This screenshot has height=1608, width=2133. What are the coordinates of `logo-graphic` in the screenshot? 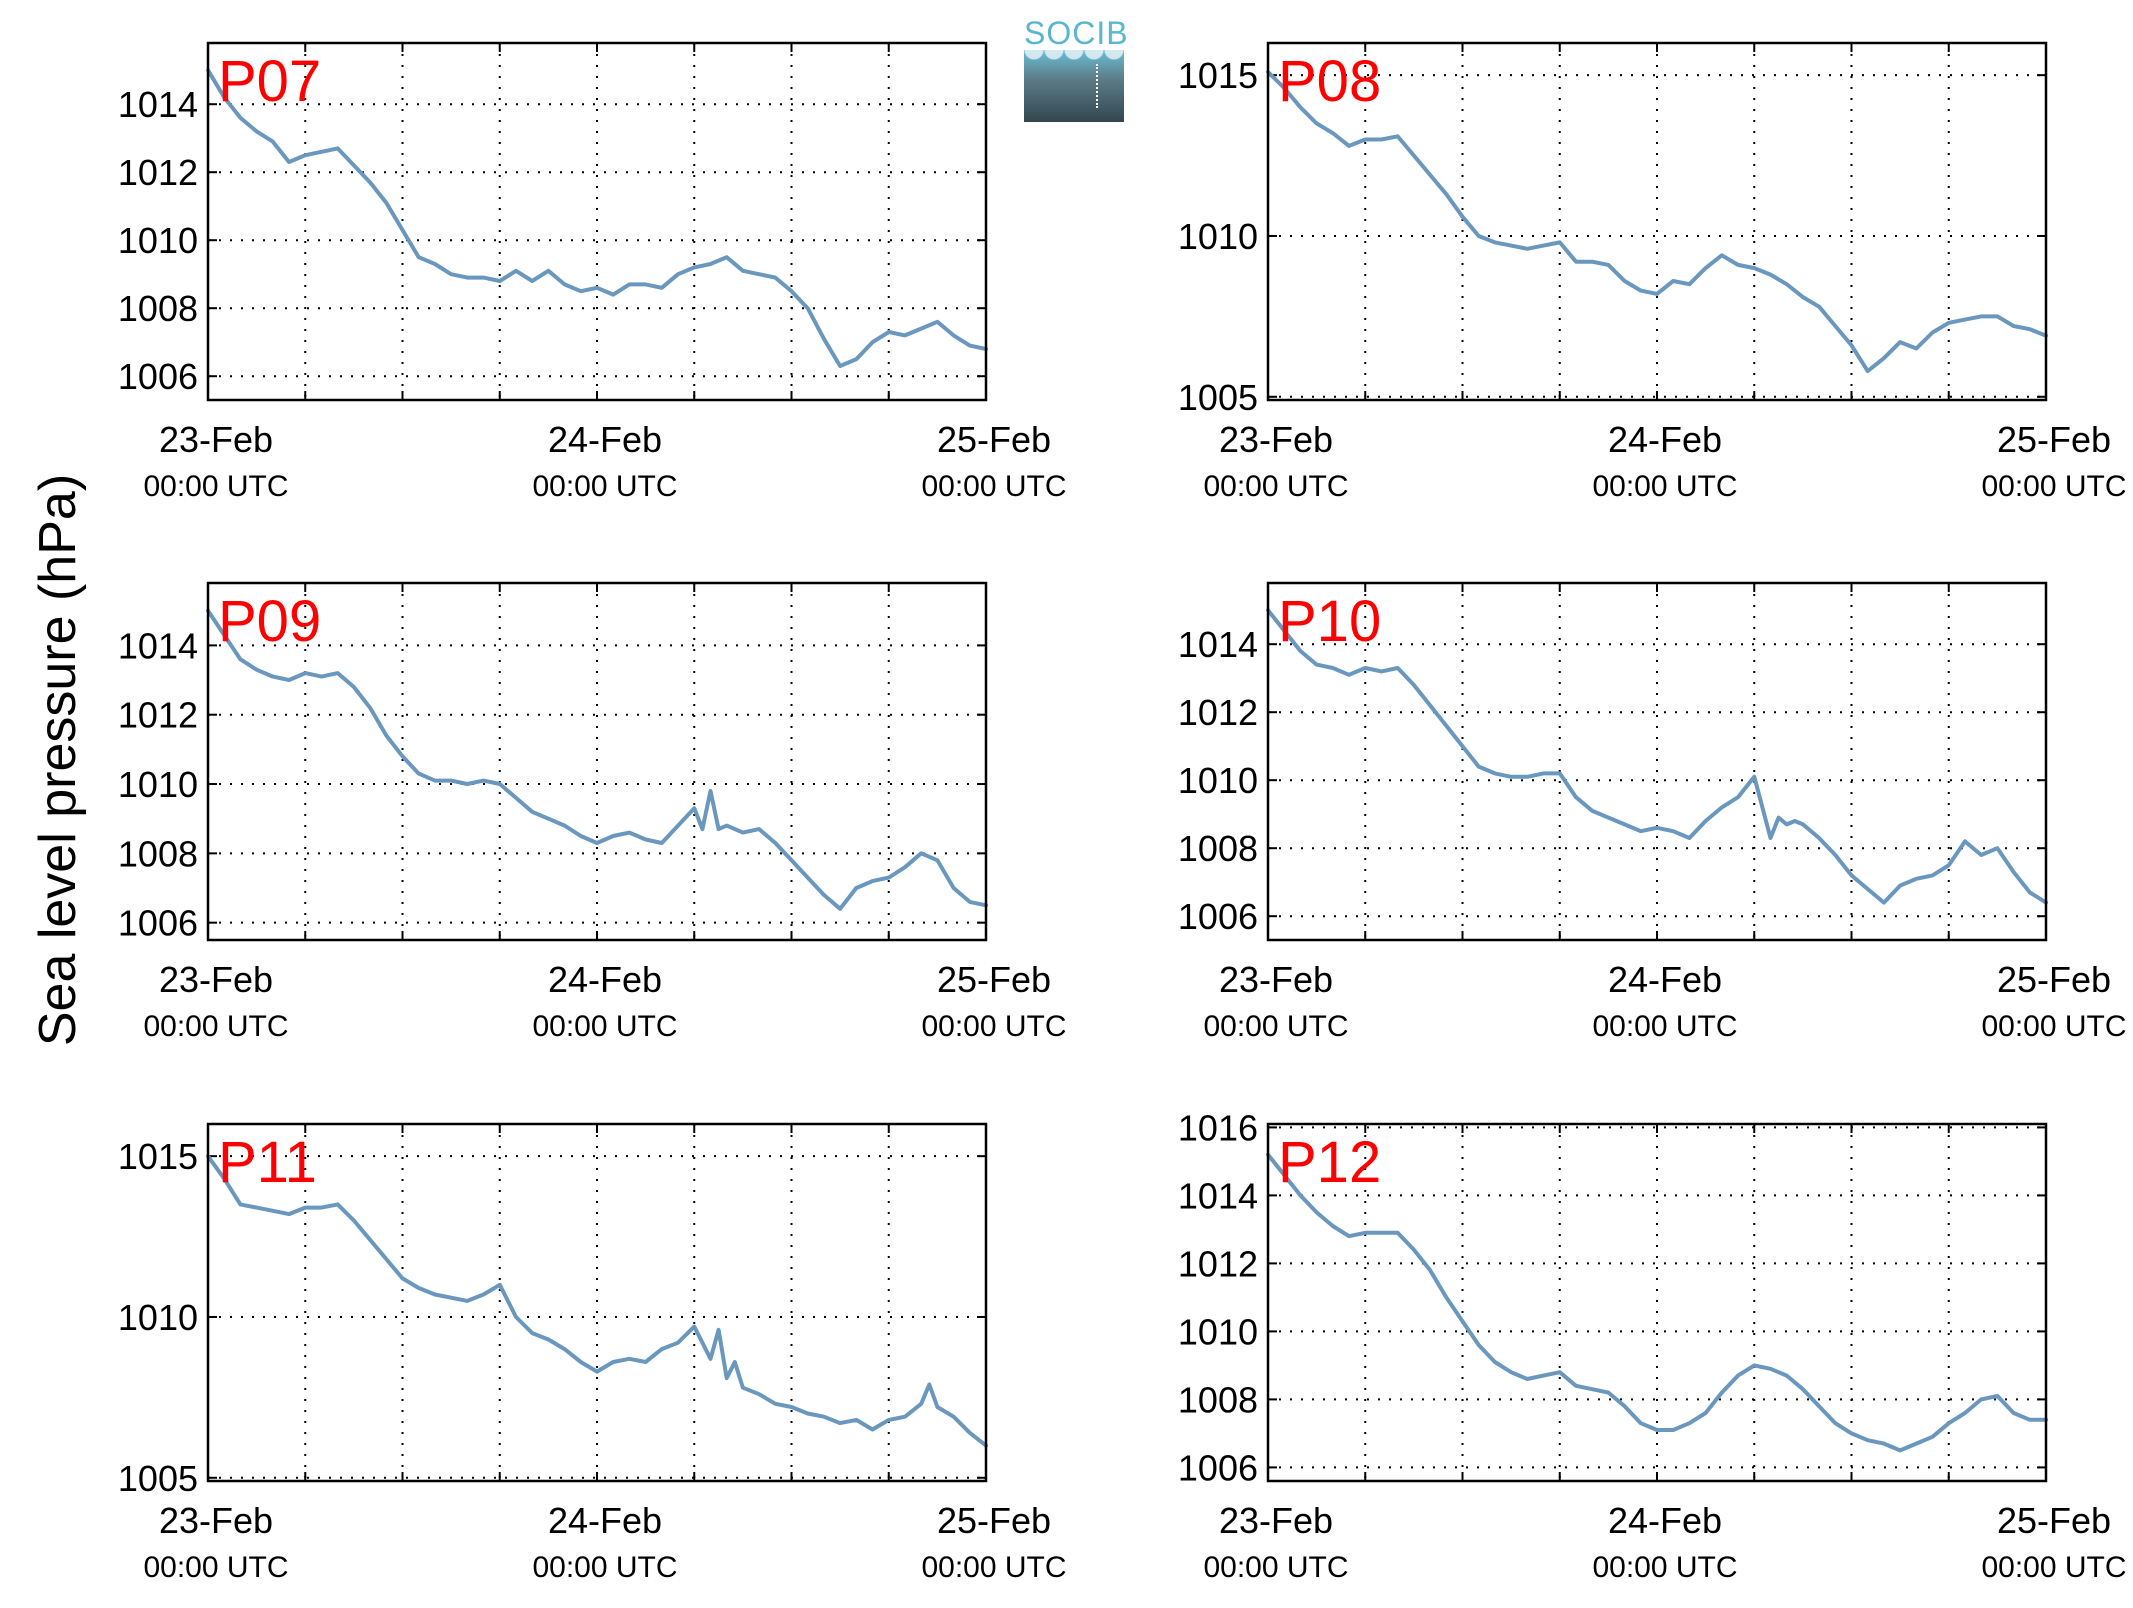 It's located at (1074, 86).